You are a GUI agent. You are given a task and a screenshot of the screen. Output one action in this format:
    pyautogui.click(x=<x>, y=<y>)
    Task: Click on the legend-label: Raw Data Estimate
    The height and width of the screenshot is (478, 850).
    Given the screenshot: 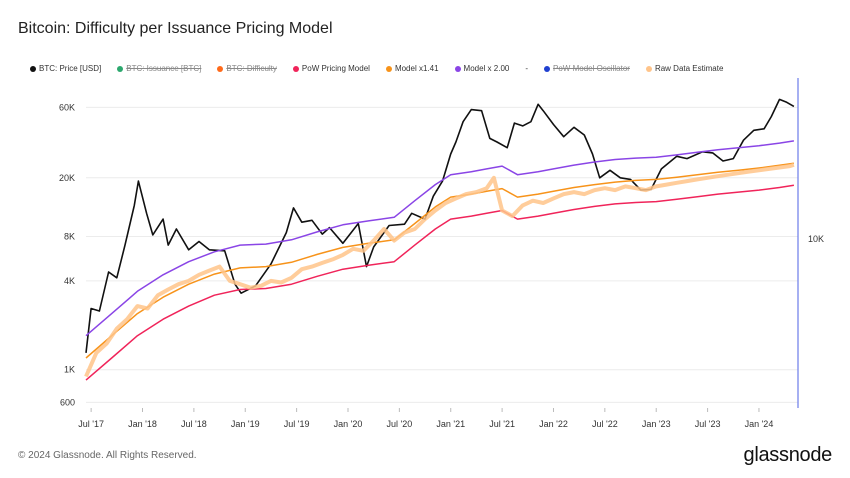 What is the action you would take?
    pyautogui.click(x=689, y=68)
    